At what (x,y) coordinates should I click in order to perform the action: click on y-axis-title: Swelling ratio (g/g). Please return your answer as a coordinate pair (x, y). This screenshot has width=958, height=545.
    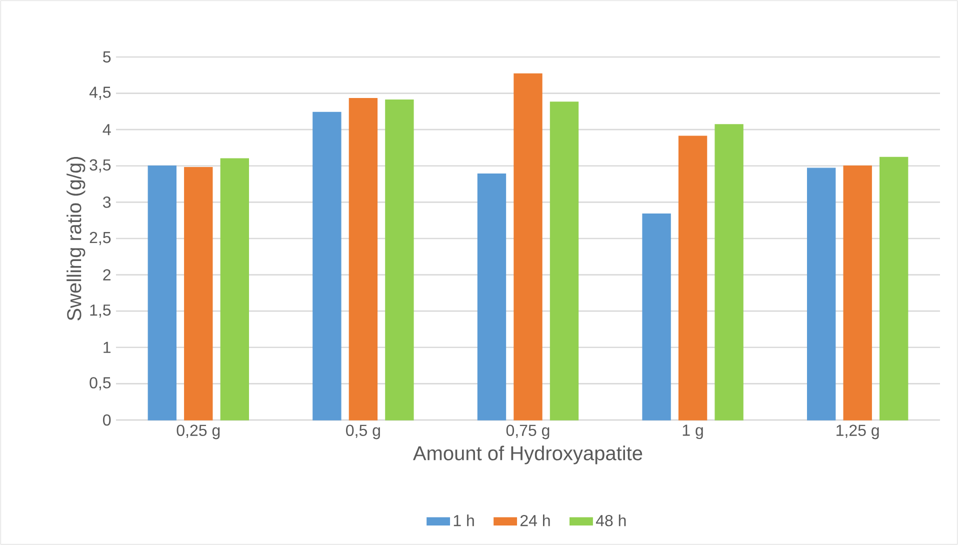
    Looking at the image, I should click on (76, 238).